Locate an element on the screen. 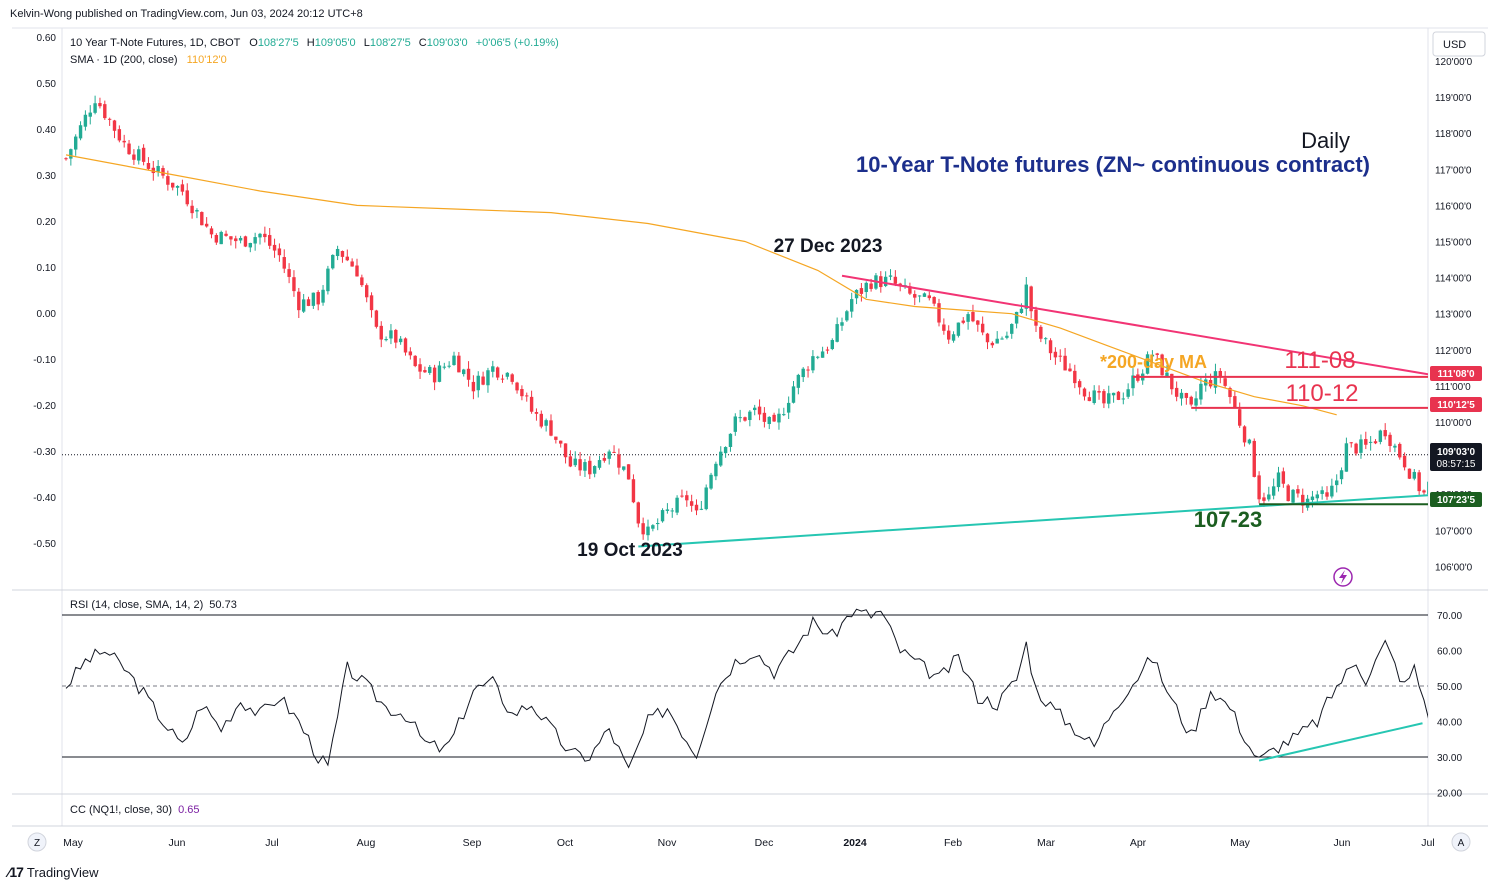  auto-scale-button: A is located at coordinates (1461, 842).